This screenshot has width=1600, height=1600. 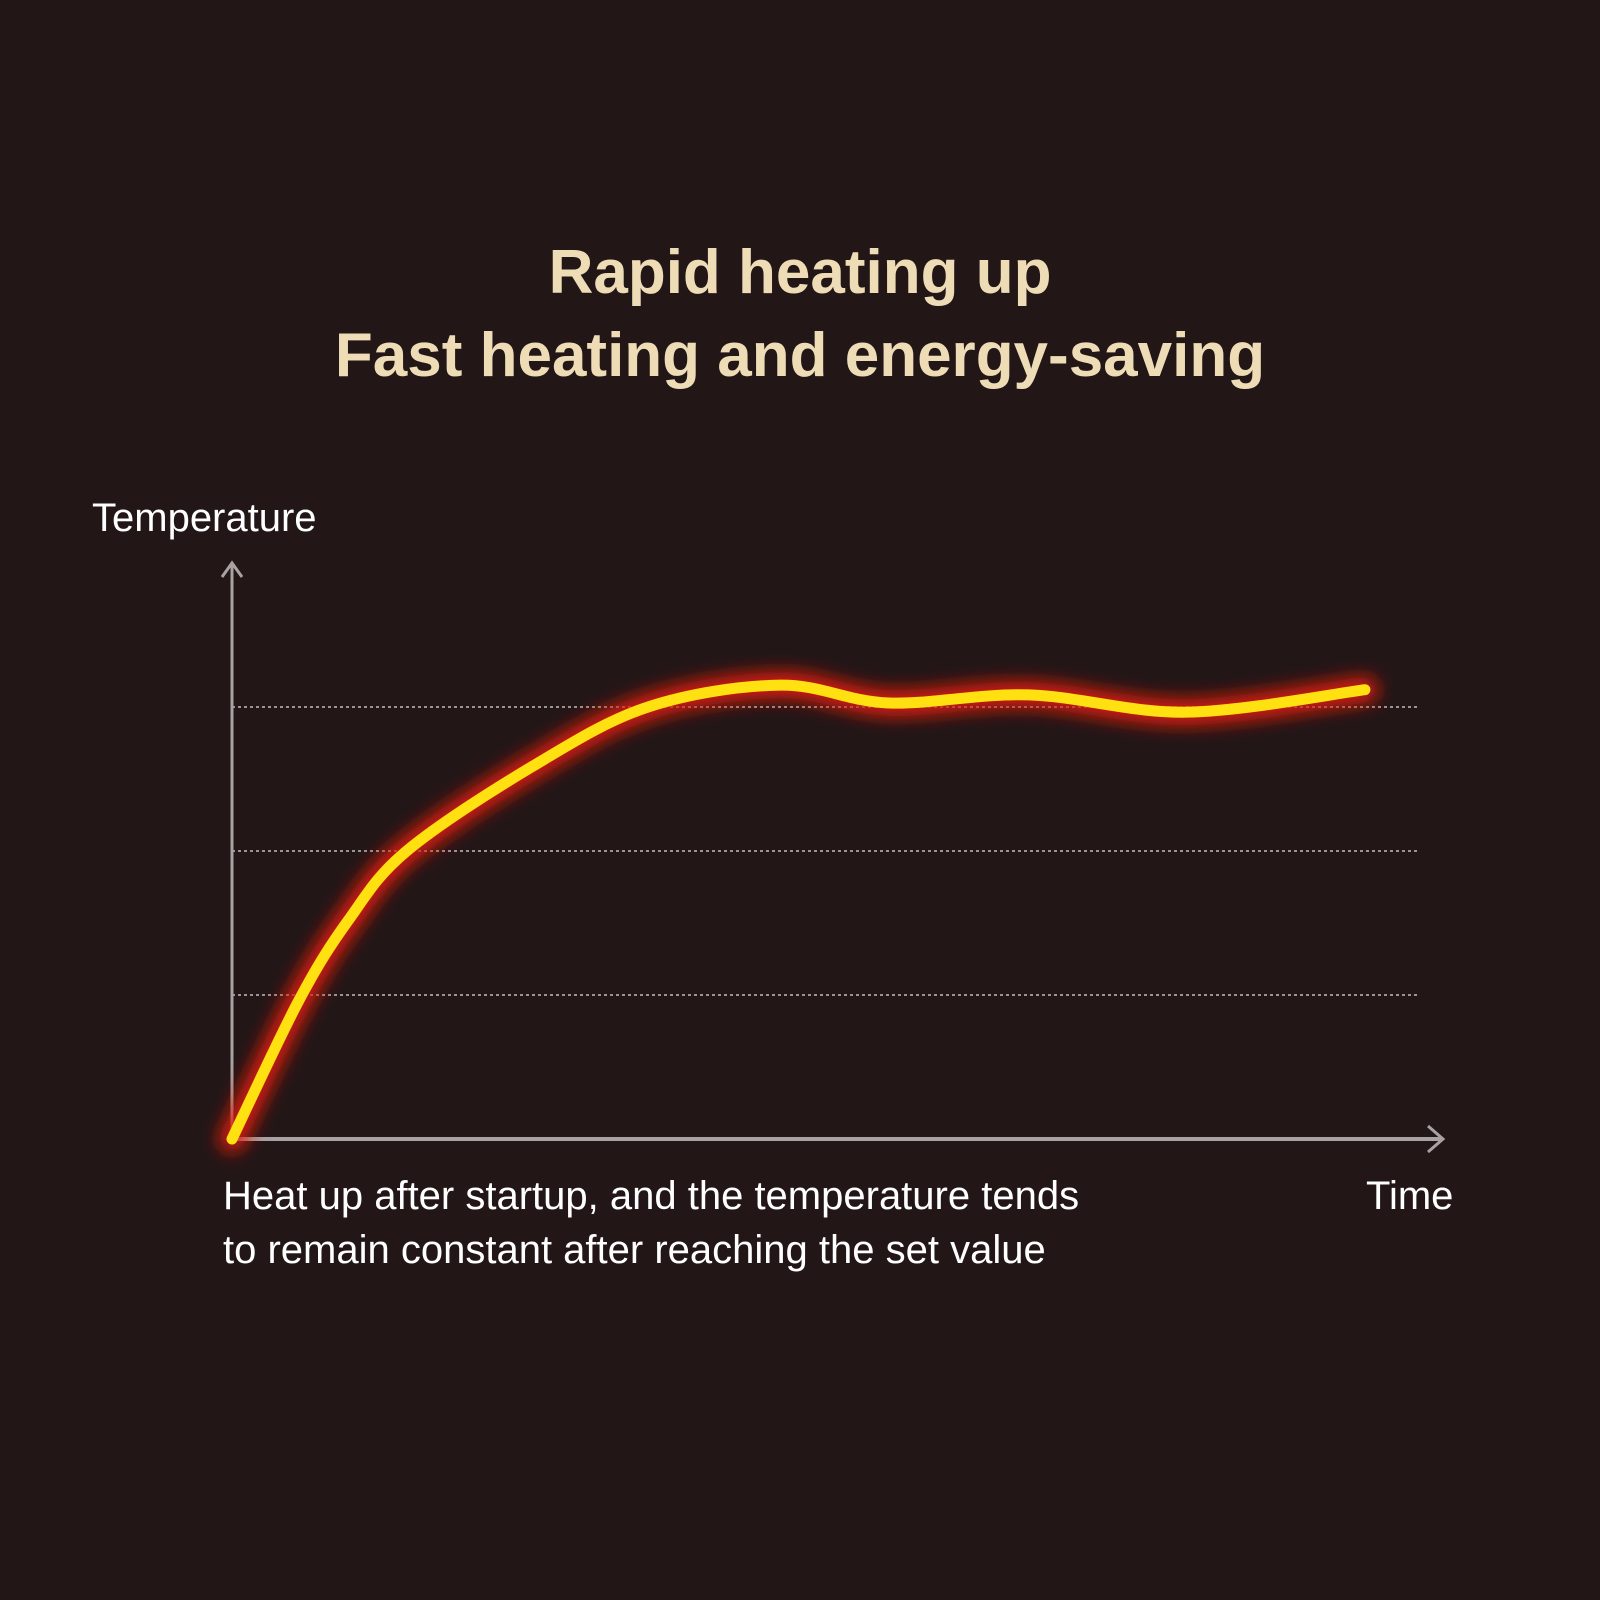 What do you see at coordinates (1436, 1139) in the screenshot?
I see `x-axis-arrow-icon` at bounding box center [1436, 1139].